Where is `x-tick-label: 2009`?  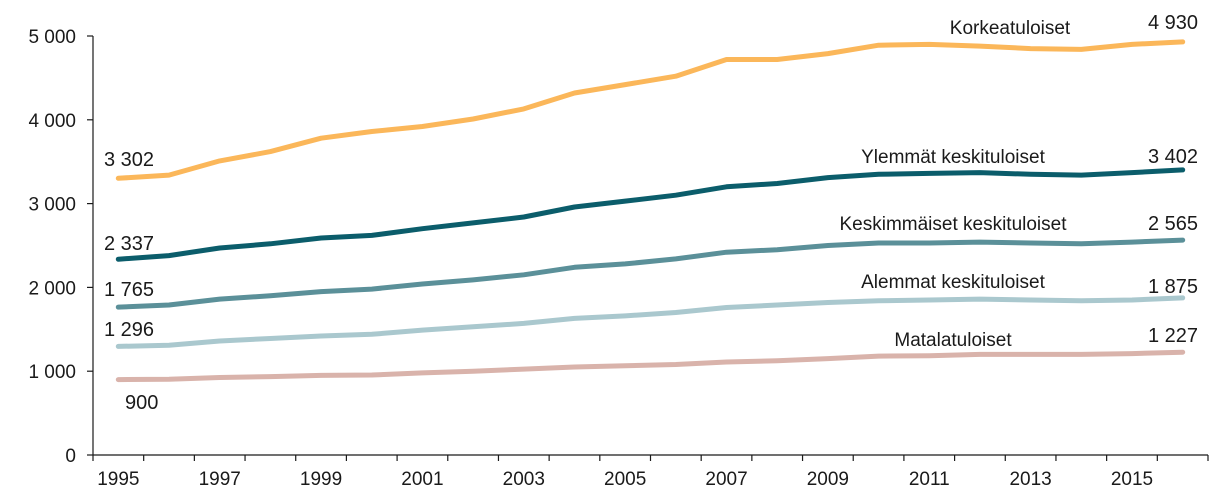 x-tick-label: 2009 is located at coordinates (828, 479).